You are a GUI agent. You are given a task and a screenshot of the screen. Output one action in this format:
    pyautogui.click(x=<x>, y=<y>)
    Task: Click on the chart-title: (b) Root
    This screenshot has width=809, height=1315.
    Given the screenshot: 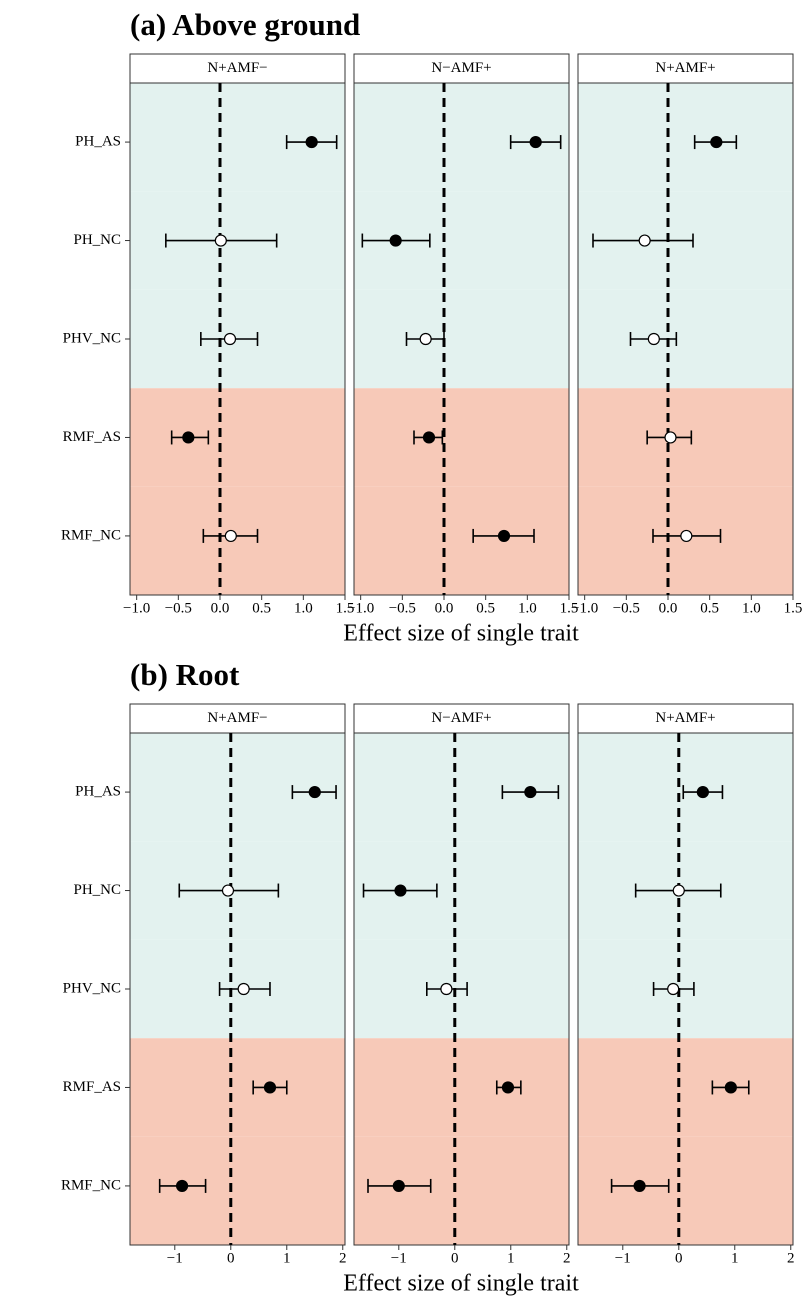 What is the action you would take?
    pyautogui.click(x=185, y=674)
    